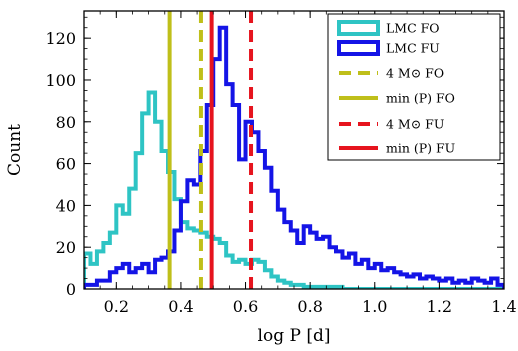  What do you see at coordinates (420, 148) in the screenshot?
I see `legend-label-vline-3: min (P) FU` at bounding box center [420, 148].